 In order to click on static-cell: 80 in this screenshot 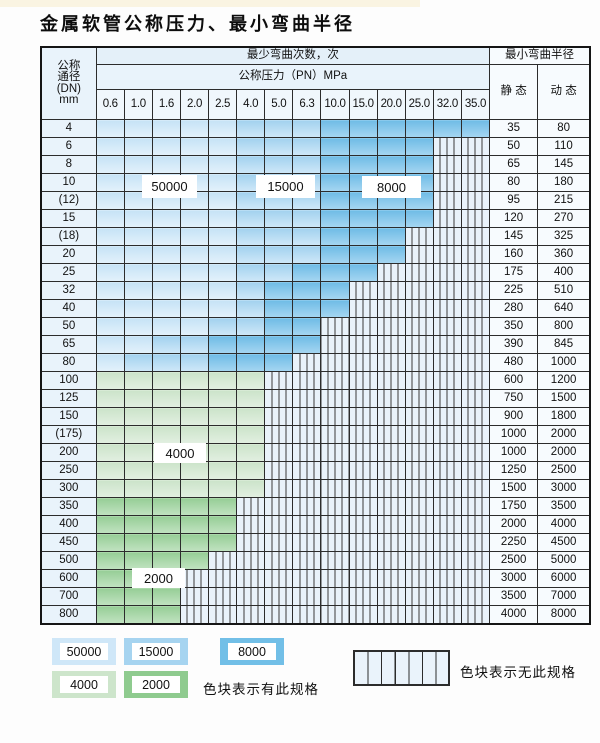, I will do `click(514, 182)`.